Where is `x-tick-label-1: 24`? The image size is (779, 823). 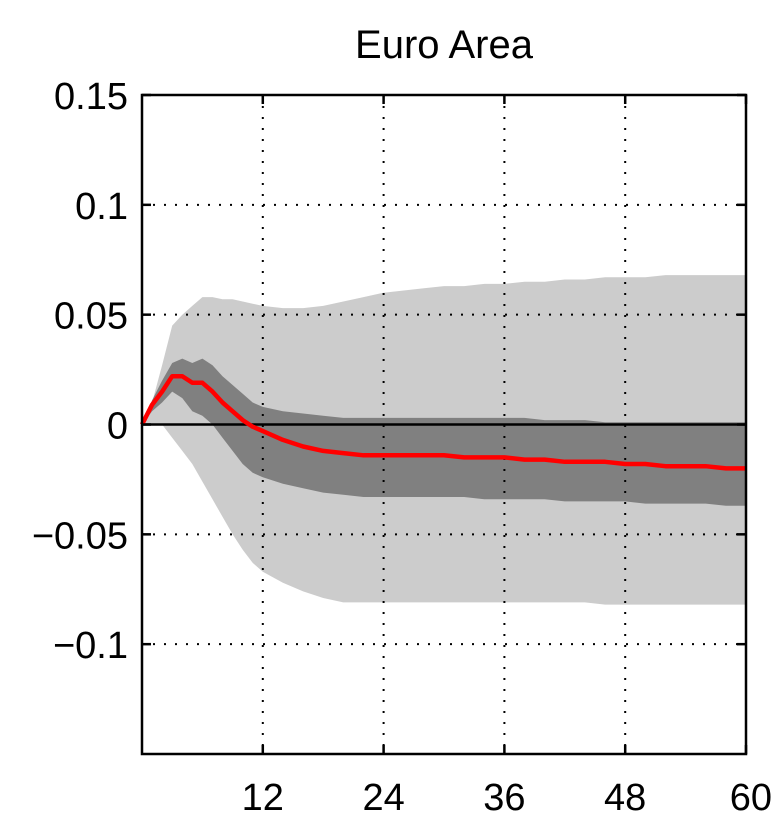
x-tick-label-1: 24 is located at coordinates (383, 798).